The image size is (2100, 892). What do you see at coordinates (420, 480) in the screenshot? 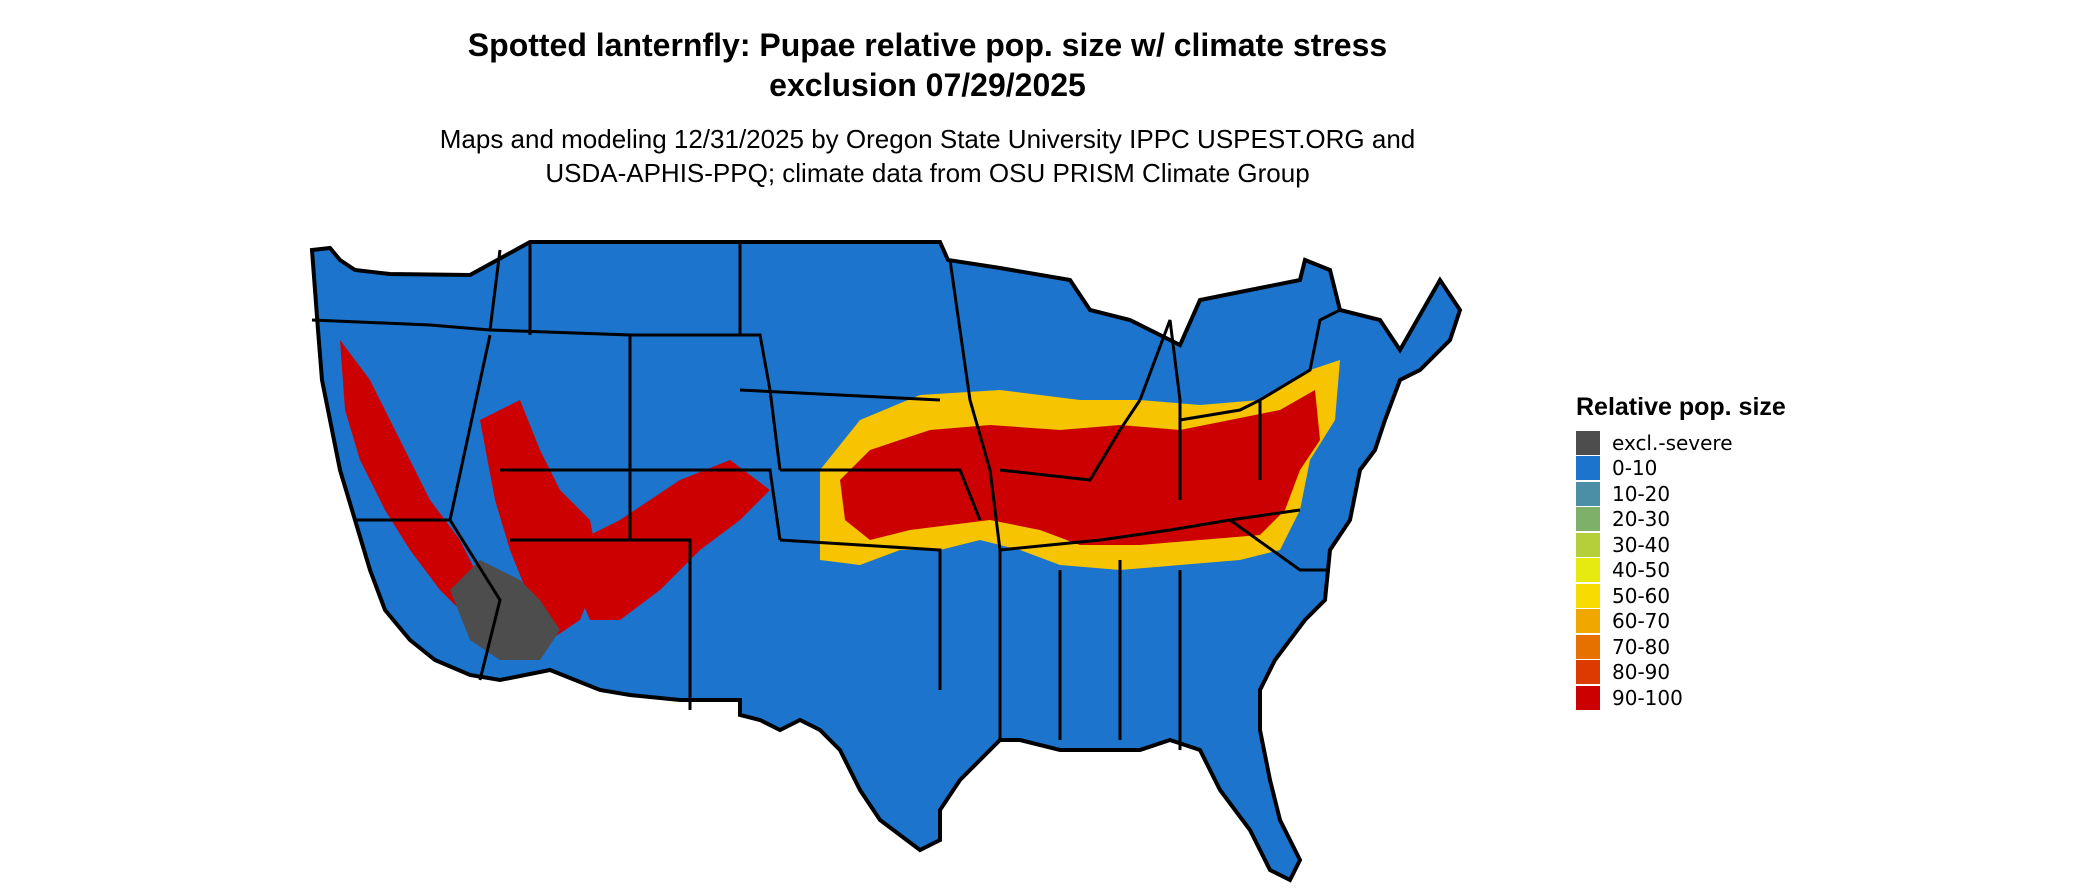
I see `zone-hot-southwest` at bounding box center [420, 480].